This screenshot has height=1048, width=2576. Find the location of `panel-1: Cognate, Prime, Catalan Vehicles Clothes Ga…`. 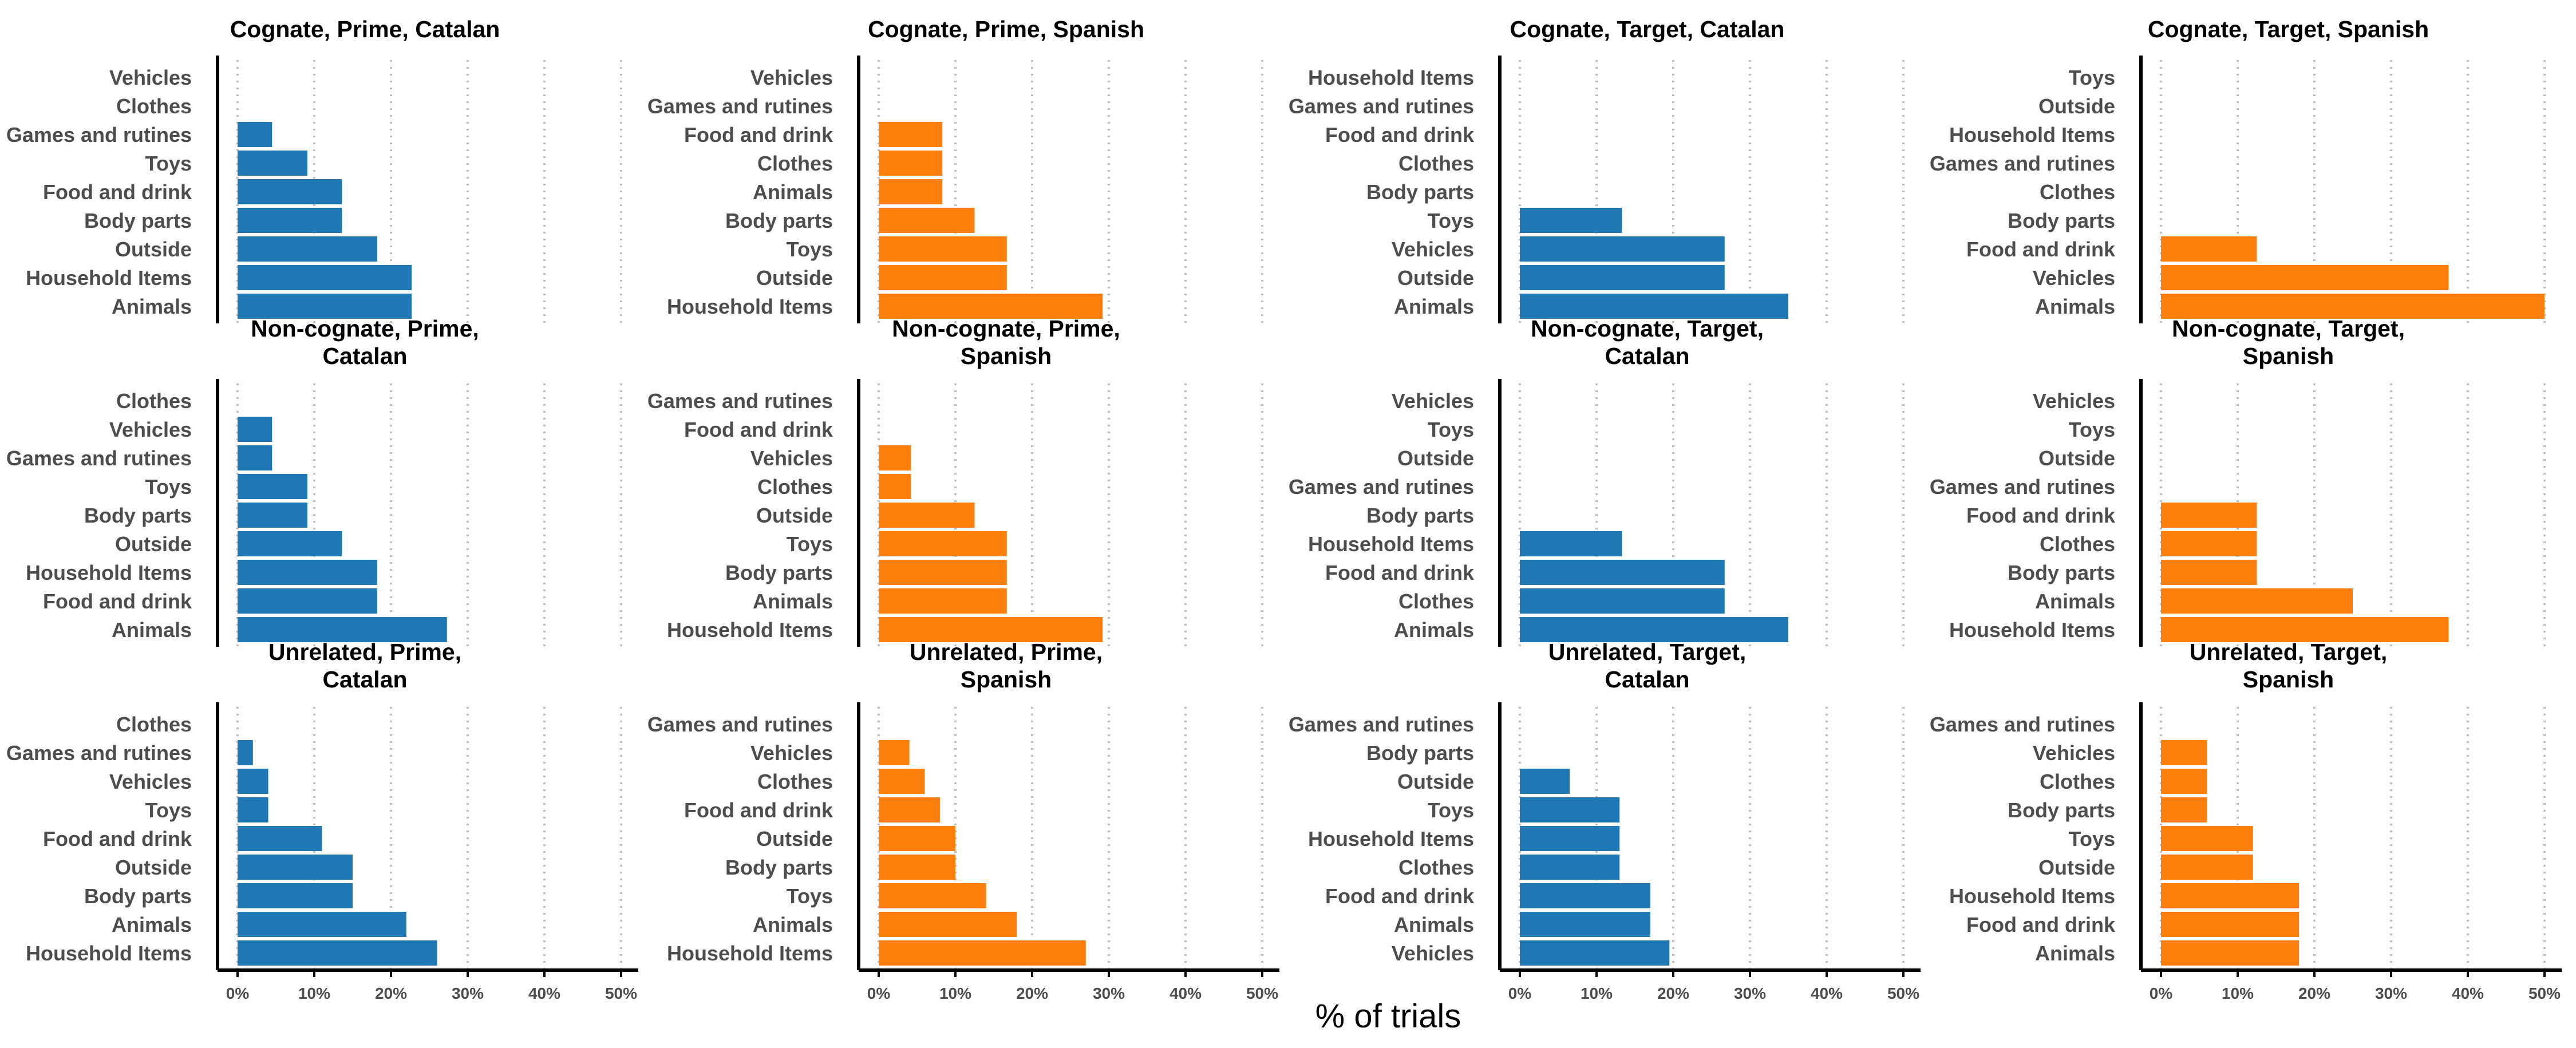

panel-1: Cognate, Prime, Catalan Vehicles Clothes Ga… is located at coordinates (314, 169).